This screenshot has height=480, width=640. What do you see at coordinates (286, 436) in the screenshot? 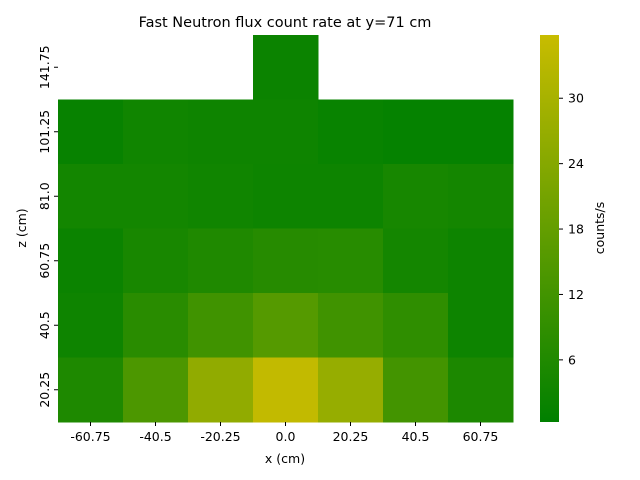
I see `x-tick-label: 0.0` at bounding box center [286, 436].